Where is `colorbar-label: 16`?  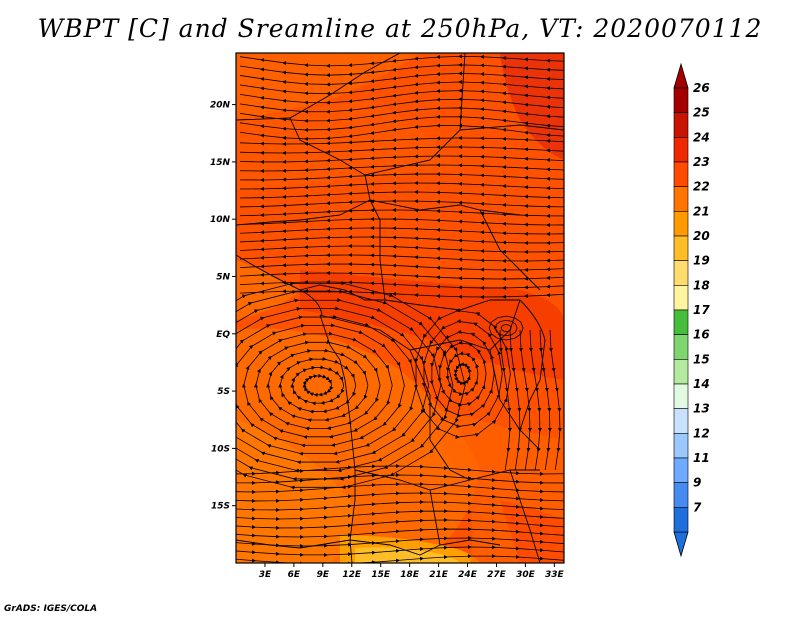 colorbar-label: 16 is located at coordinates (701, 335).